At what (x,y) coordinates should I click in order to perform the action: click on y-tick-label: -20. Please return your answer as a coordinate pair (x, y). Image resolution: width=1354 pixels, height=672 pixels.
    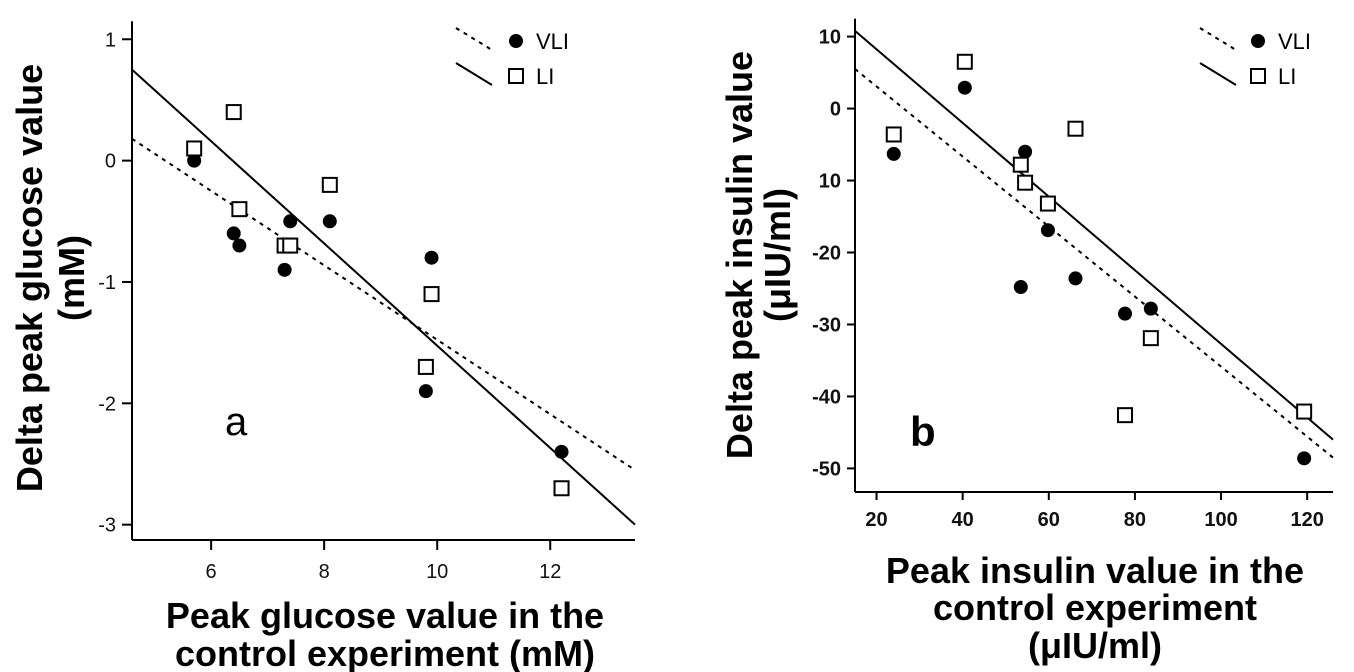
    Looking at the image, I should click on (826, 254).